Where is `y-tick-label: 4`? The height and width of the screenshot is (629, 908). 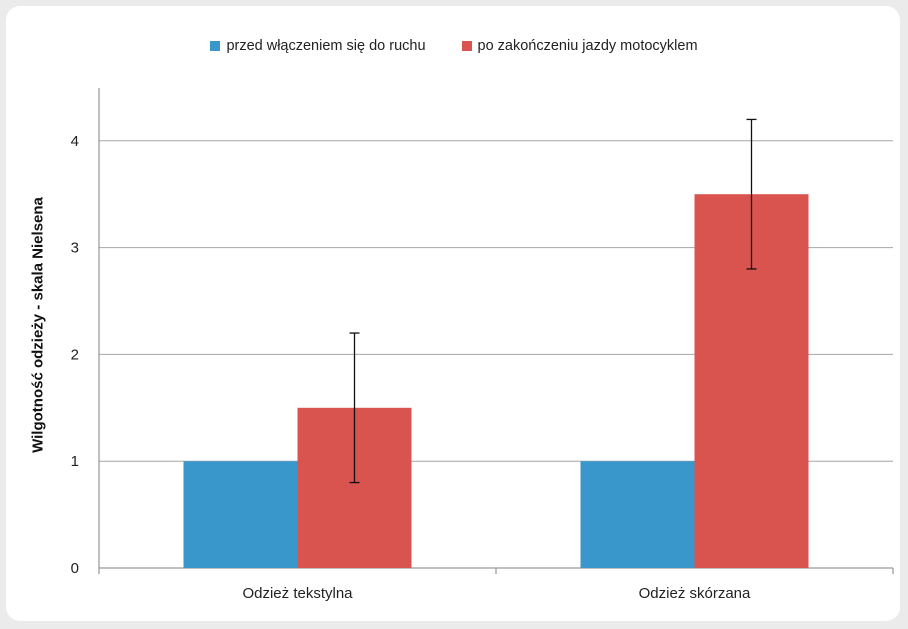
y-tick-label: 4 is located at coordinates (75, 141).